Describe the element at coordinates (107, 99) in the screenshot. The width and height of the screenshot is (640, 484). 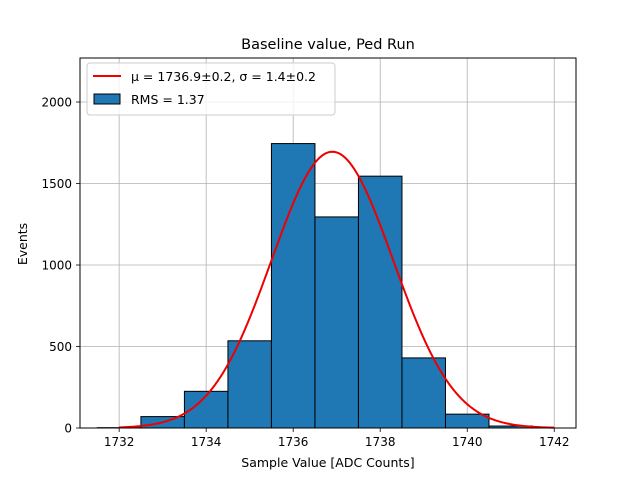
I see `legend-histogram-swatch` at that location.